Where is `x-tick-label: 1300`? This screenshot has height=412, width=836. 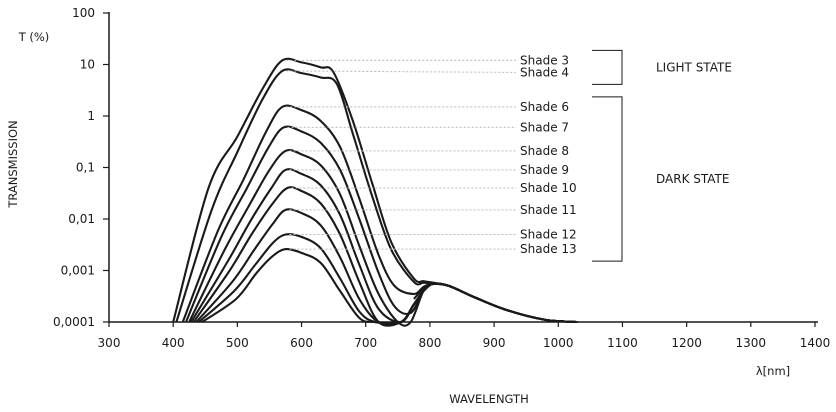 x-tick-label: 1300 is located at coordinates (751, 343).